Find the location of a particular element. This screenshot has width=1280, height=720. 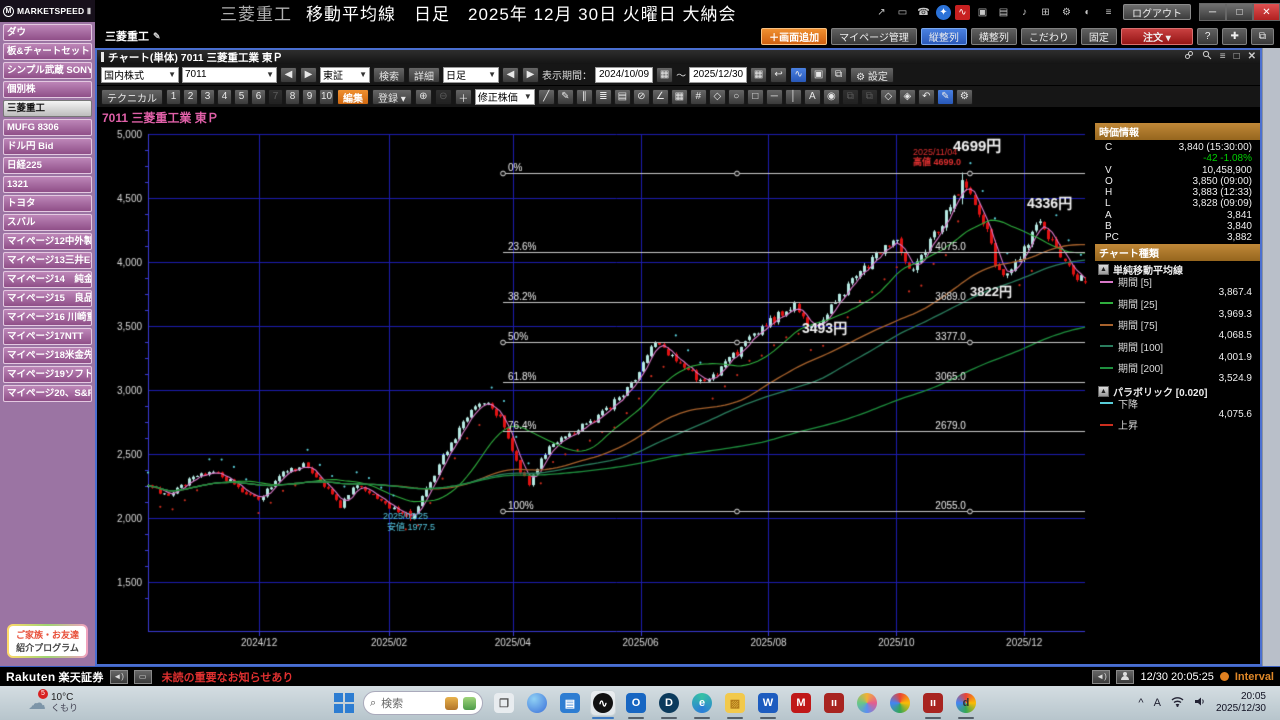

sidebar-item-16: マイページ17NTT is located at coordinates (47, 336).